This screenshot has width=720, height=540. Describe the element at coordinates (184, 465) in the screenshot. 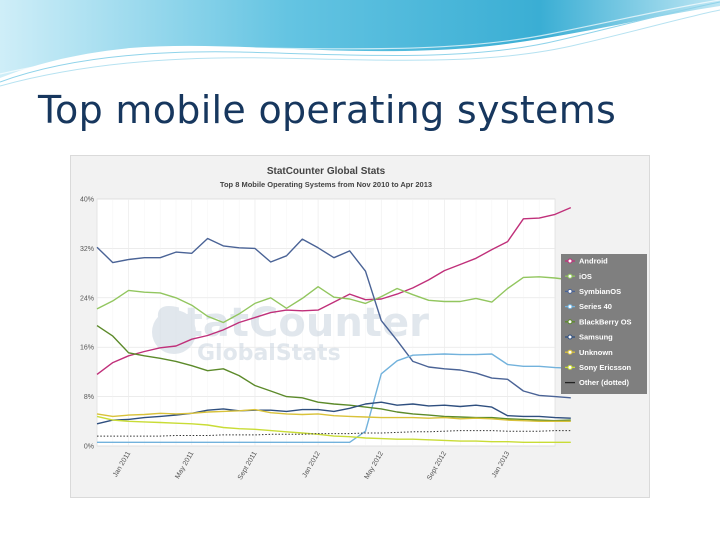

I see `x-tick-label: May 2011` at that location.